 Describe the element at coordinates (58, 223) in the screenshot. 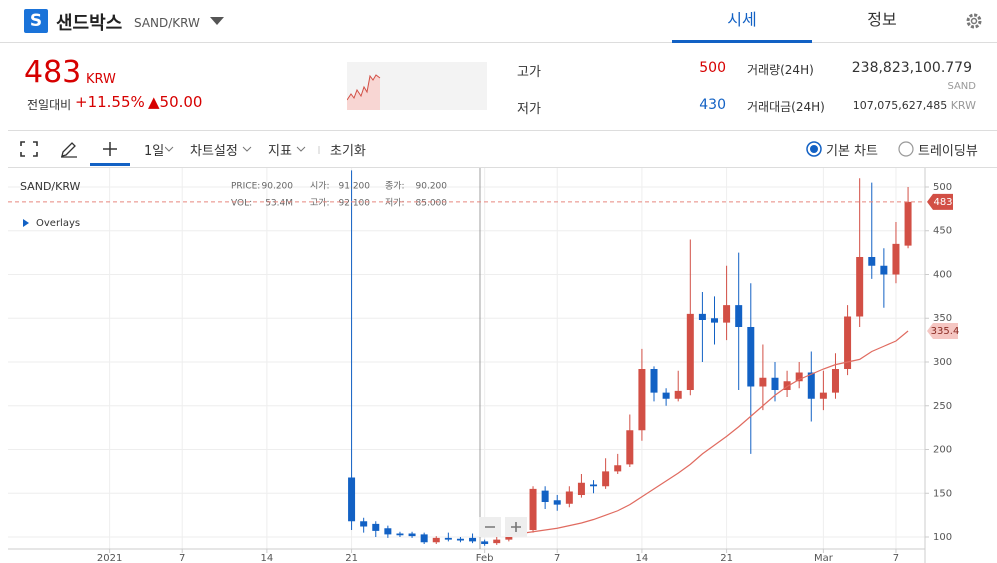

I see `overlays: Overlays` at that location.